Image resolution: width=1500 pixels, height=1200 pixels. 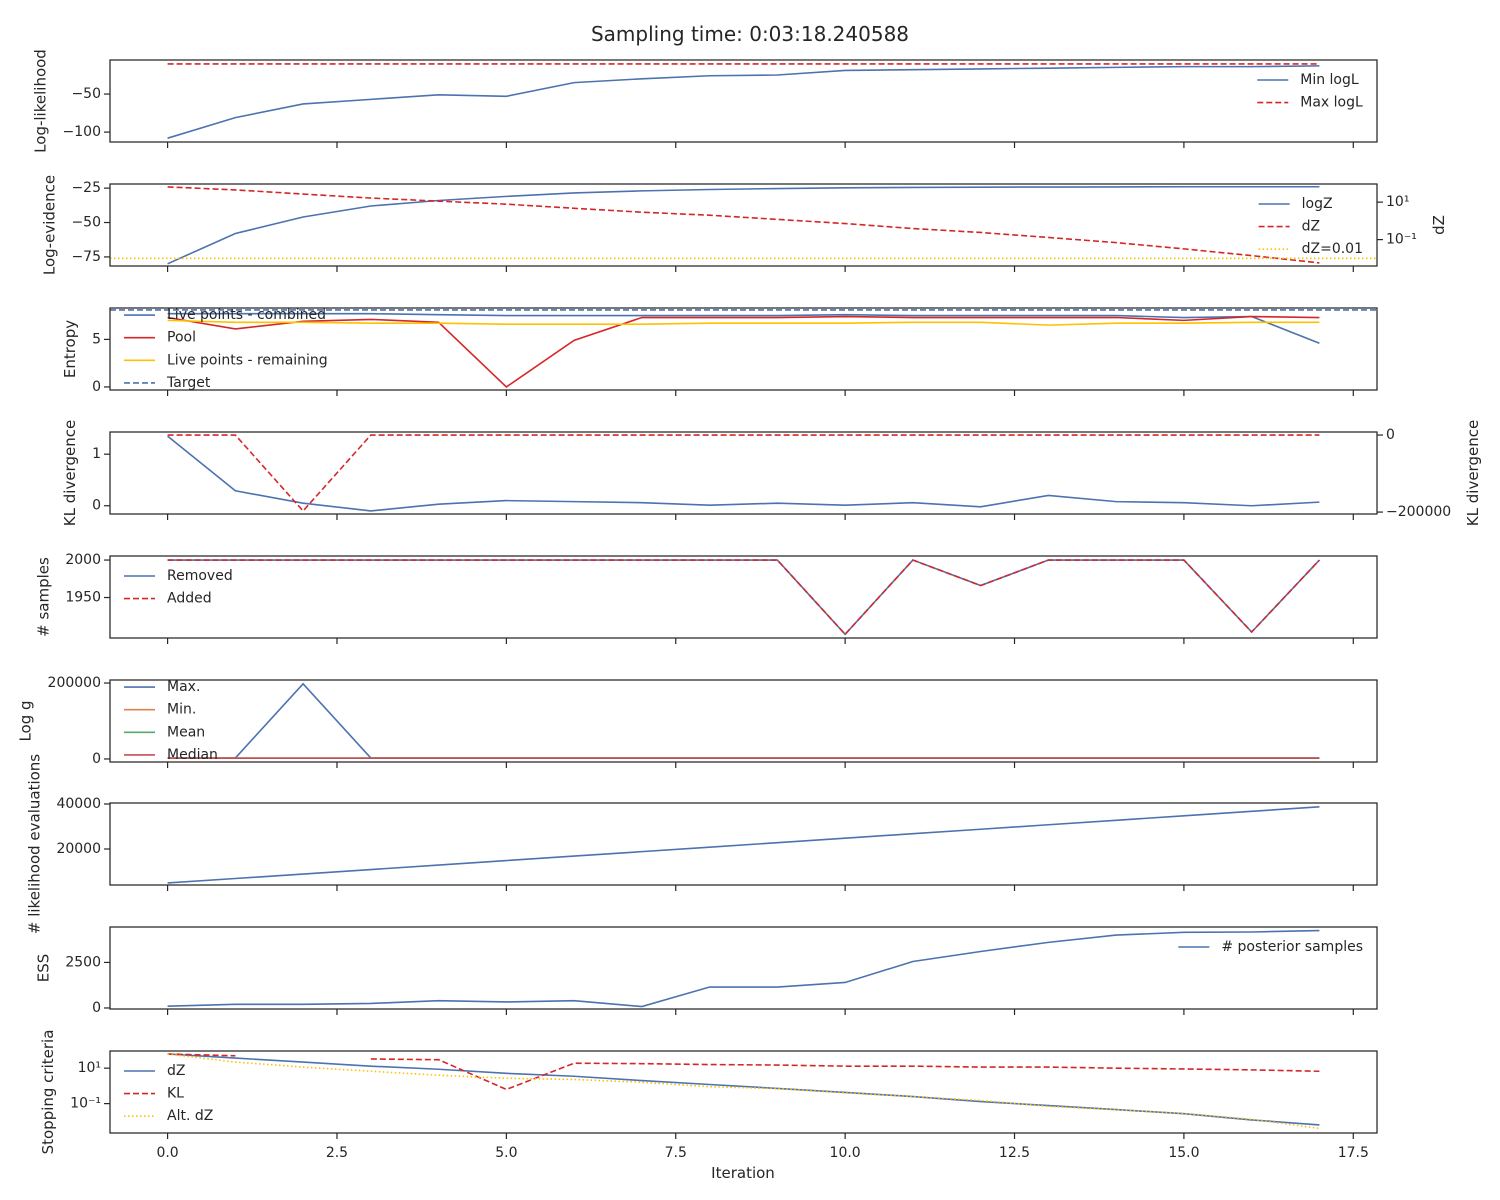 I want to click on x-tick-label: 5.0, so click(x=506, y=1153).